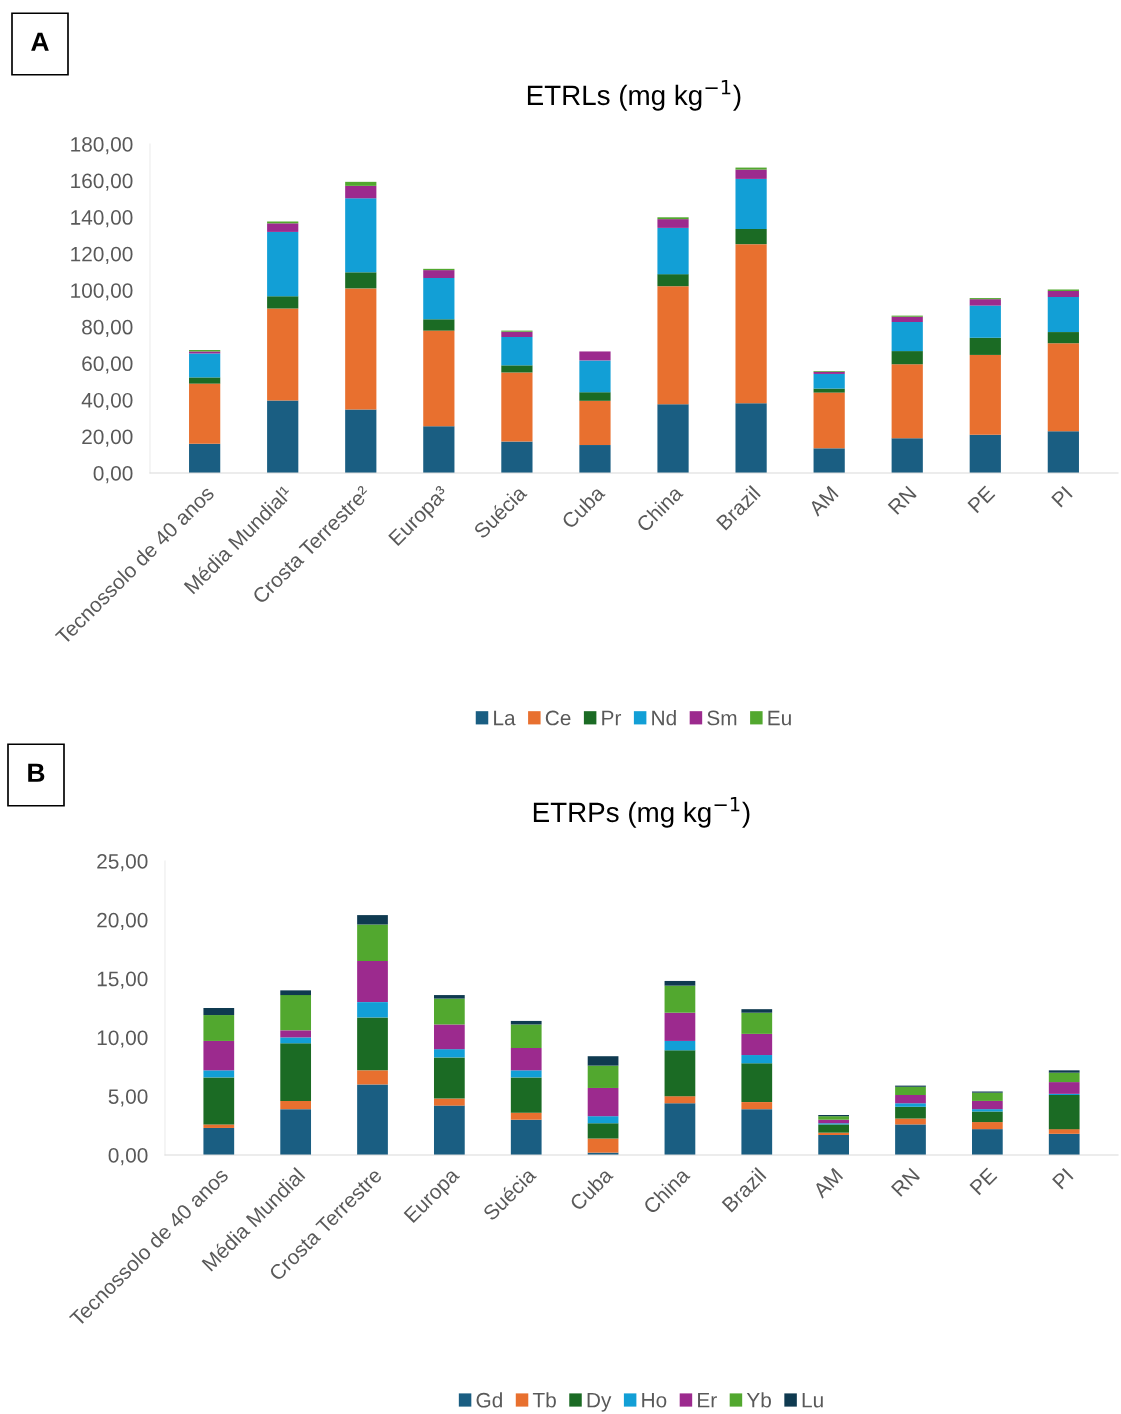  Describe the element at coordinates (107, 401) in the screenshot. I see `y-tick-label: 40,00` at that location.